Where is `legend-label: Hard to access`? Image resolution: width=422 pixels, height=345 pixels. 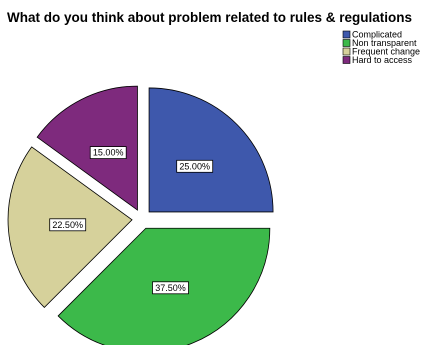 legend-label: Hard to access is located at coordinates (382, 60).